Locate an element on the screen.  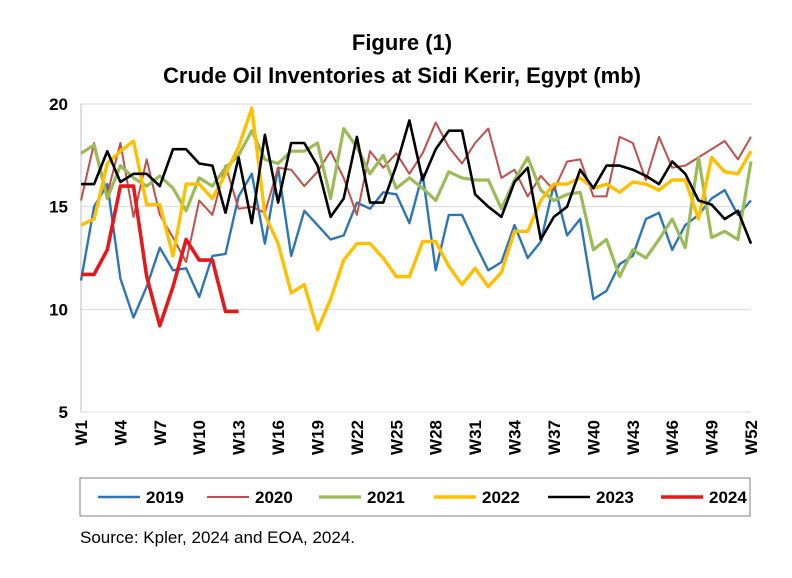
x-tick-label: W1 is located at coordinates (81, 433).